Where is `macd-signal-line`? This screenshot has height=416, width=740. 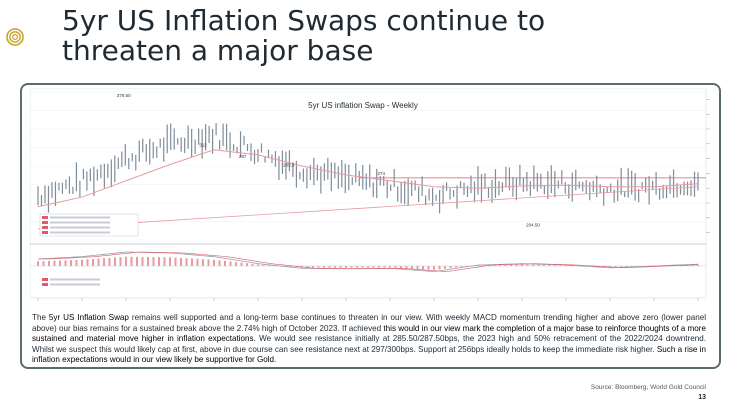 macd-signal-line is located at coordinates (368, 261).